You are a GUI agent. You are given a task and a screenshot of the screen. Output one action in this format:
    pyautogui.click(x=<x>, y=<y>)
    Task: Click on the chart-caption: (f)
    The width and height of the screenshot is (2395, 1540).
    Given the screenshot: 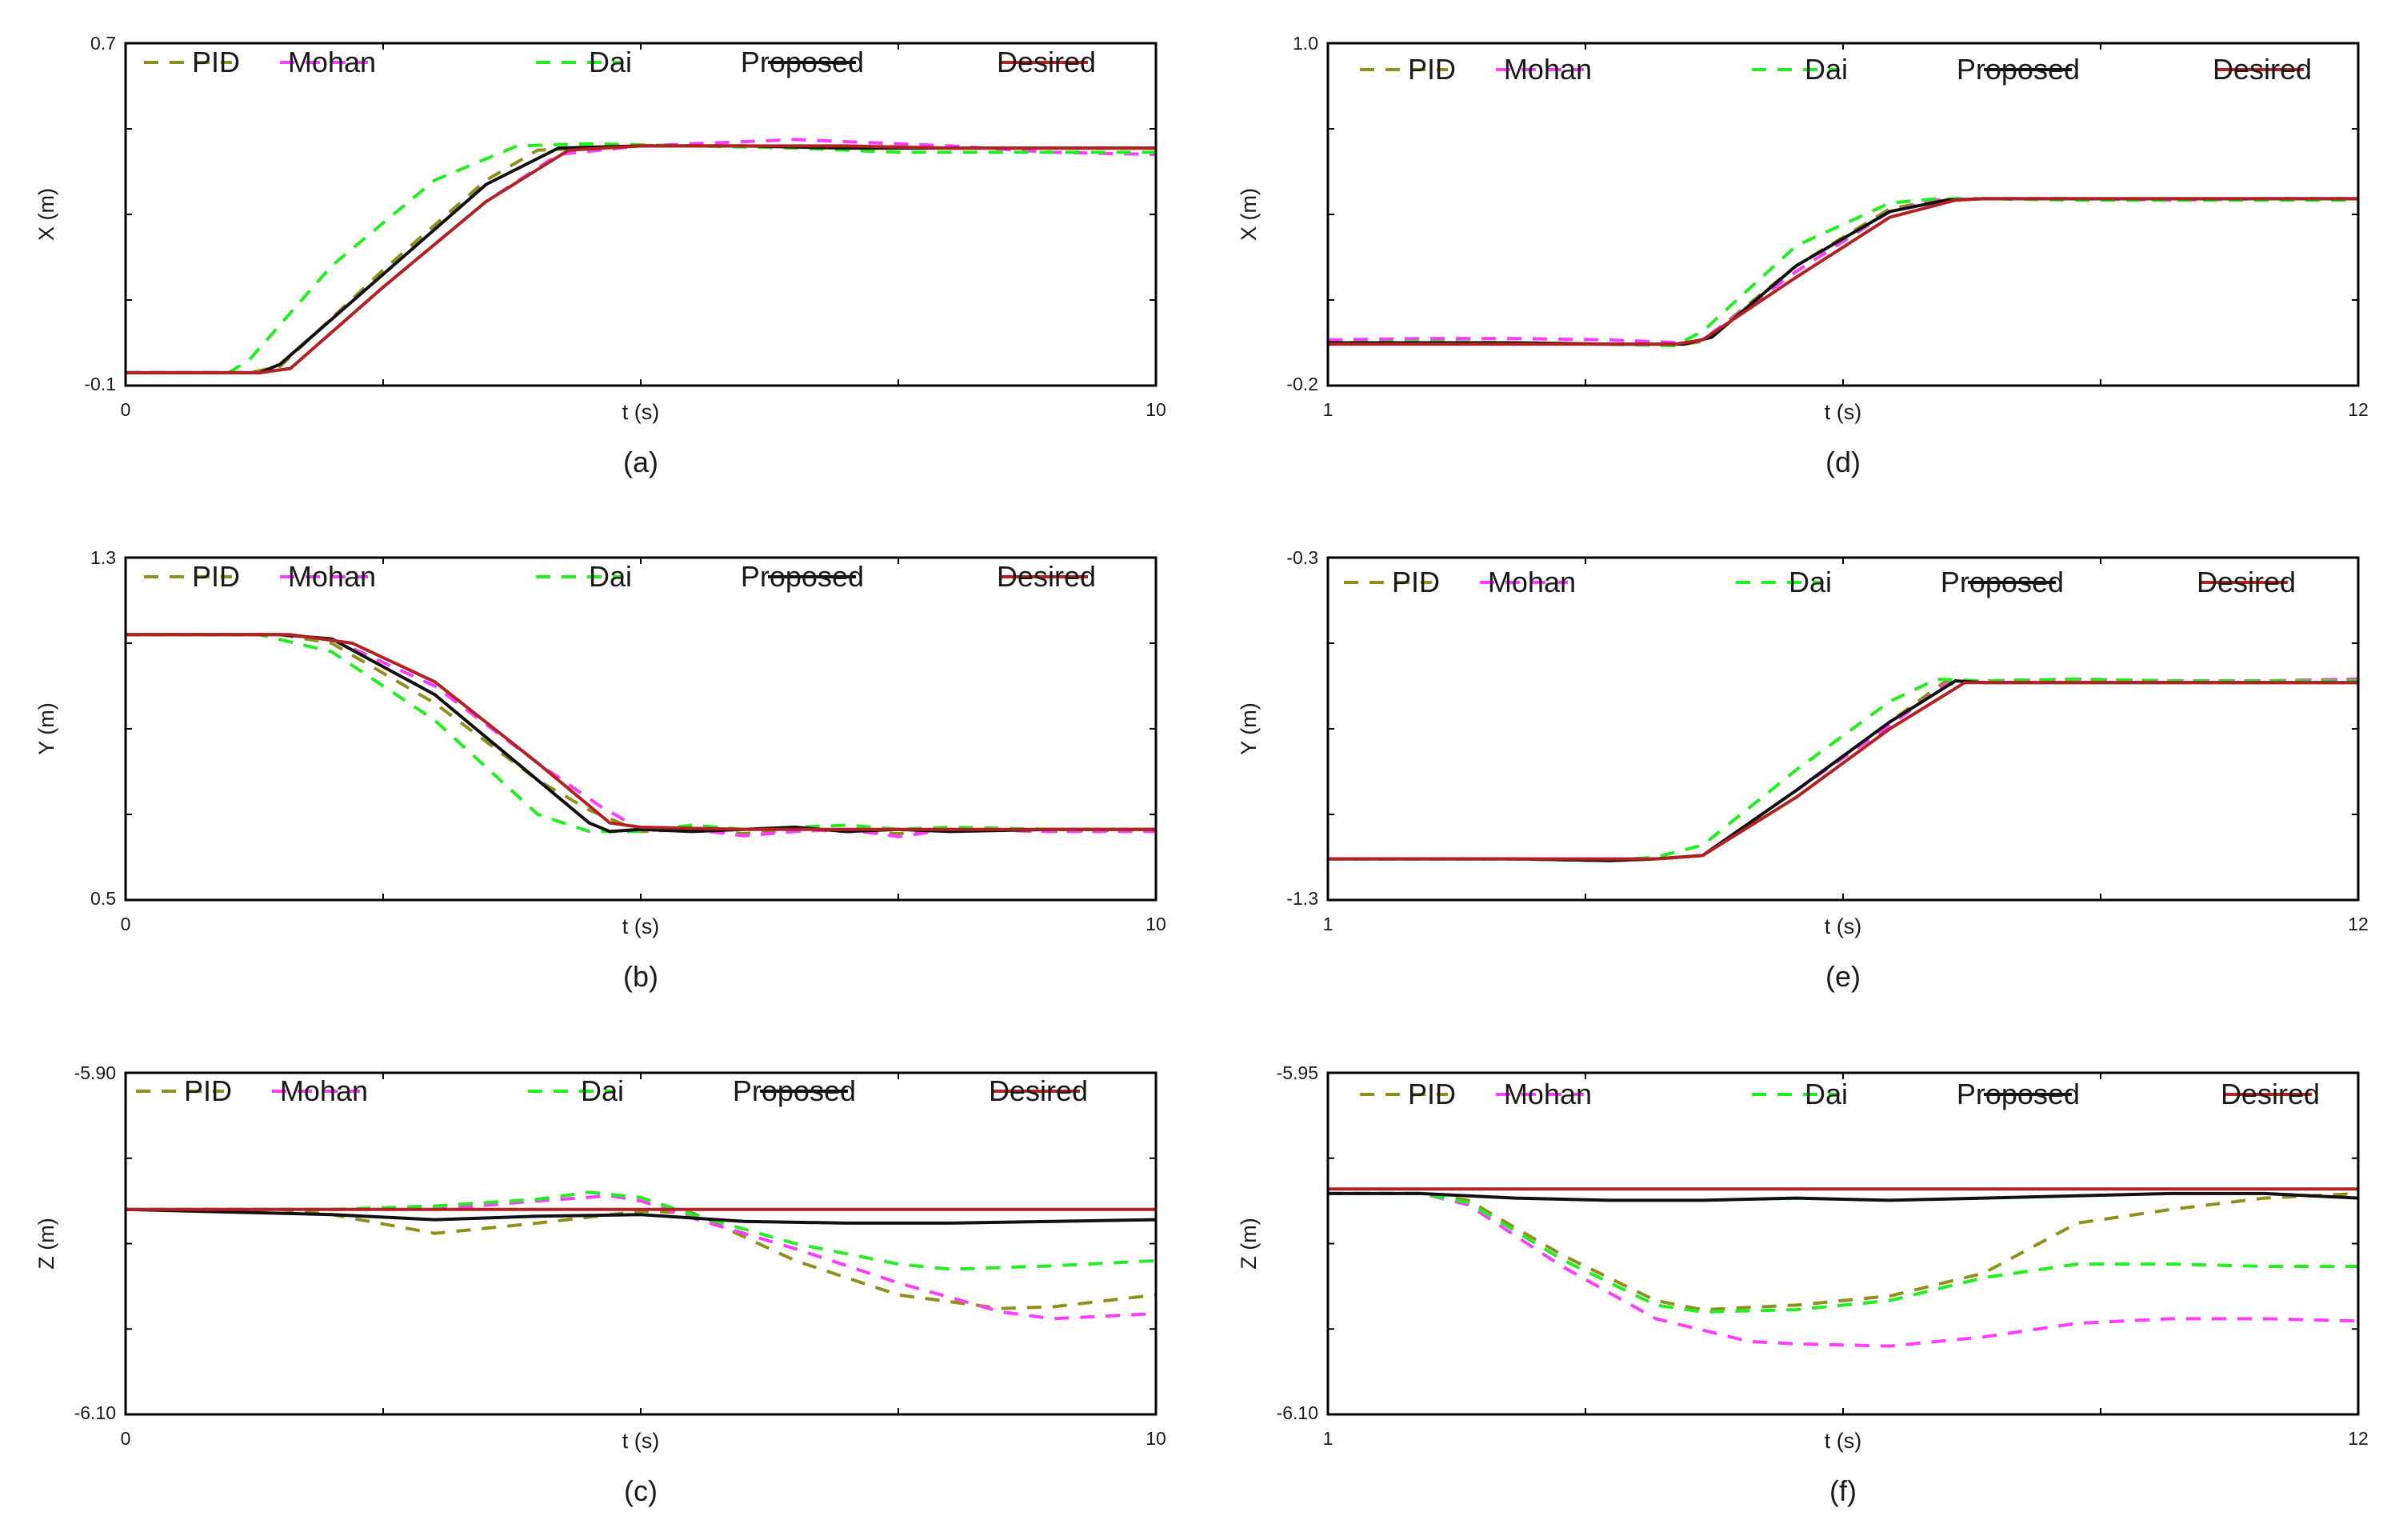 What is the action you would take?
    pyautogui.click(x=1843, y=1490)
    